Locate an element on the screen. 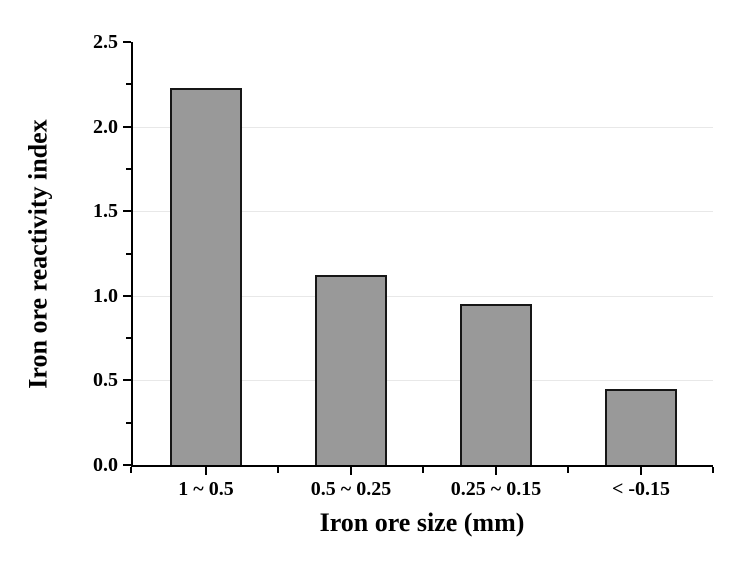 The width and height of the screenshot is (745, 564). y-major-tick-0.5 is located at coordinates (127, 380).